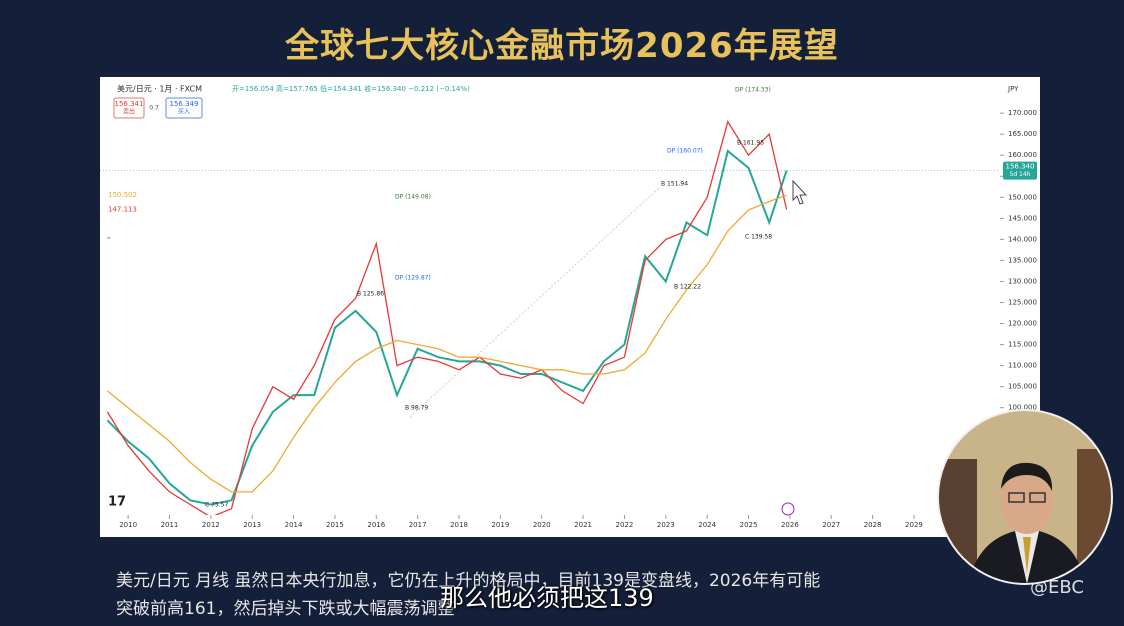 The width and height of the screenshot is (1124, 626). I want to click on annotation: DP (174.33), so click(753, 90).